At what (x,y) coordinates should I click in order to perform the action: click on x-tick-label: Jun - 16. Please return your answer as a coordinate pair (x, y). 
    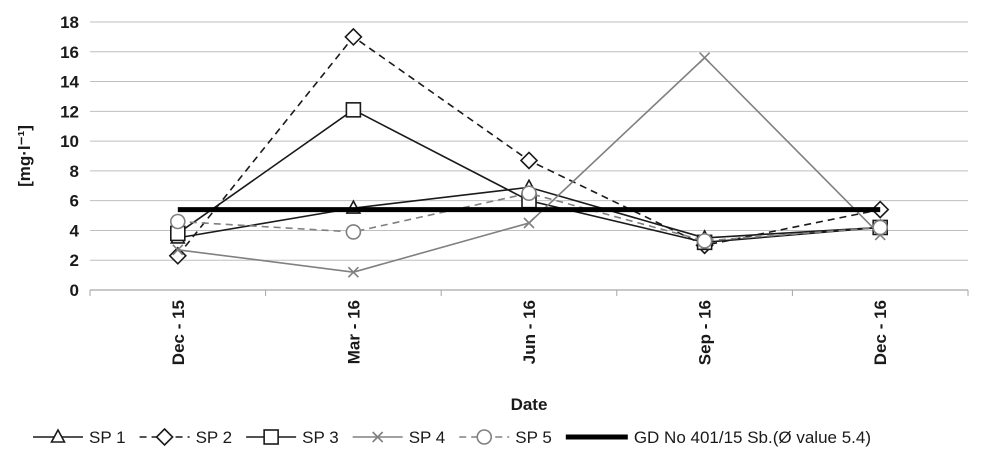
    Looking at the image, I should click on (529, 332).